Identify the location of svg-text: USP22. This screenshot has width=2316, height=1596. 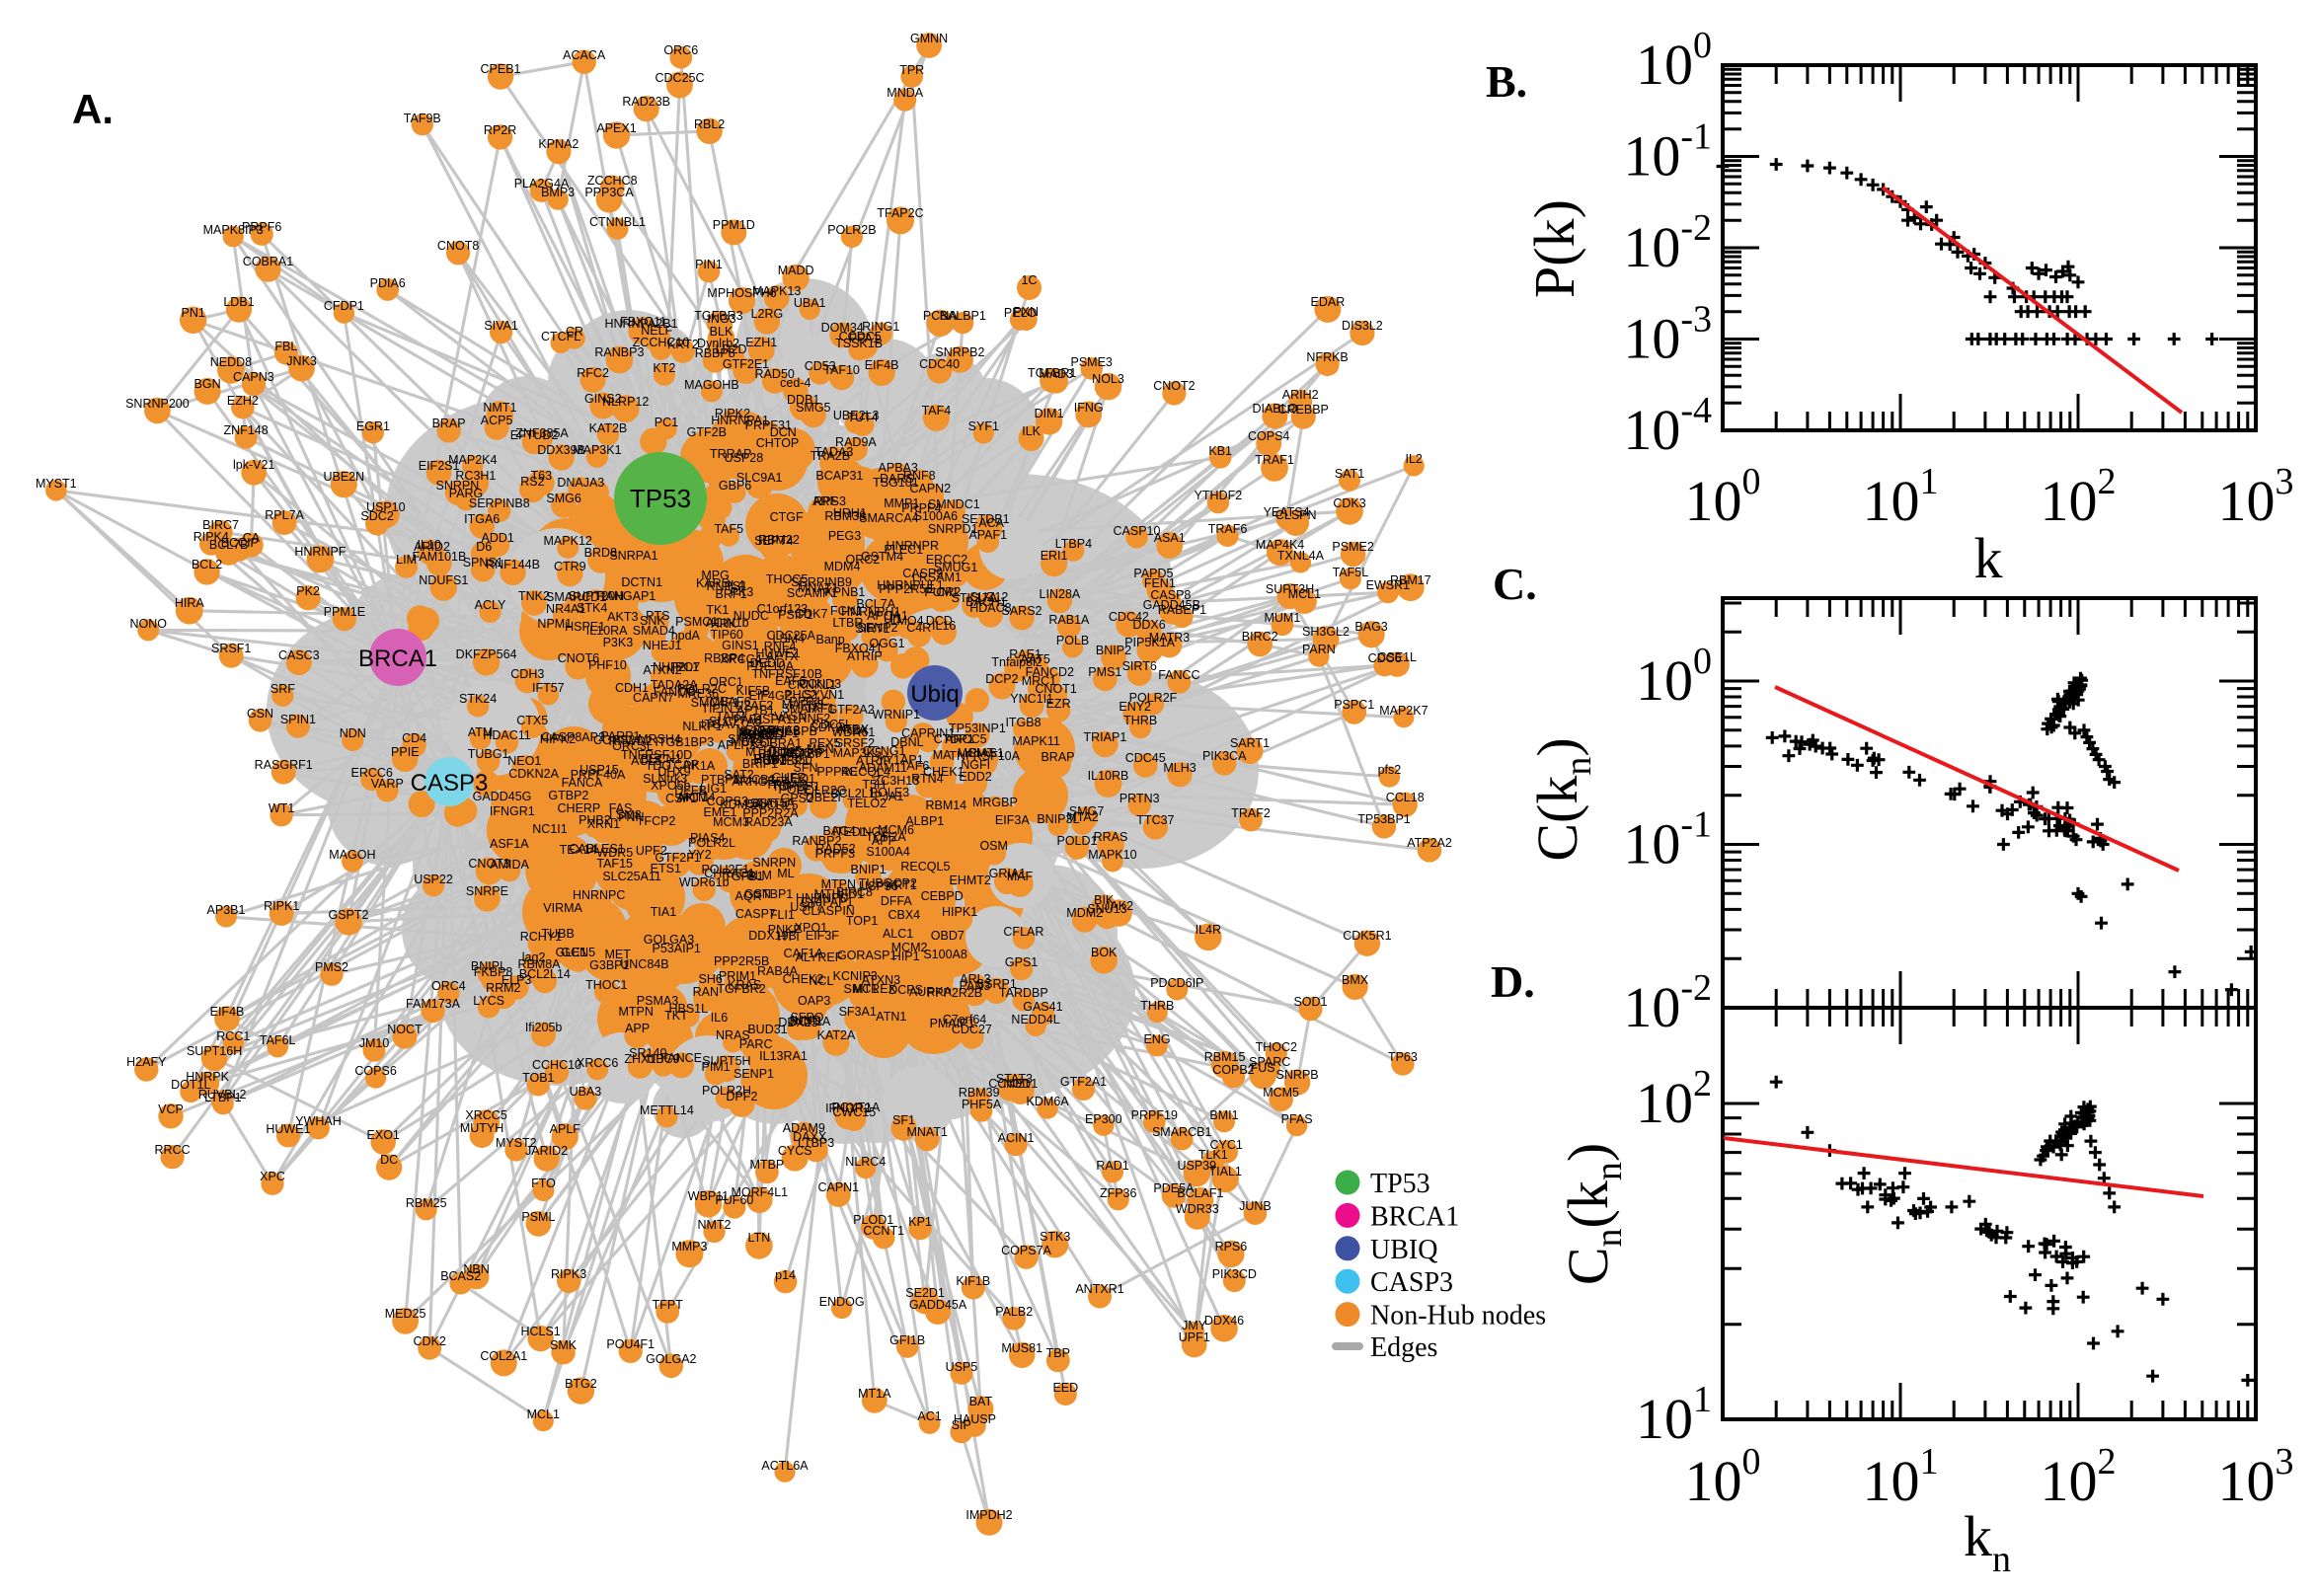
(434, 879).